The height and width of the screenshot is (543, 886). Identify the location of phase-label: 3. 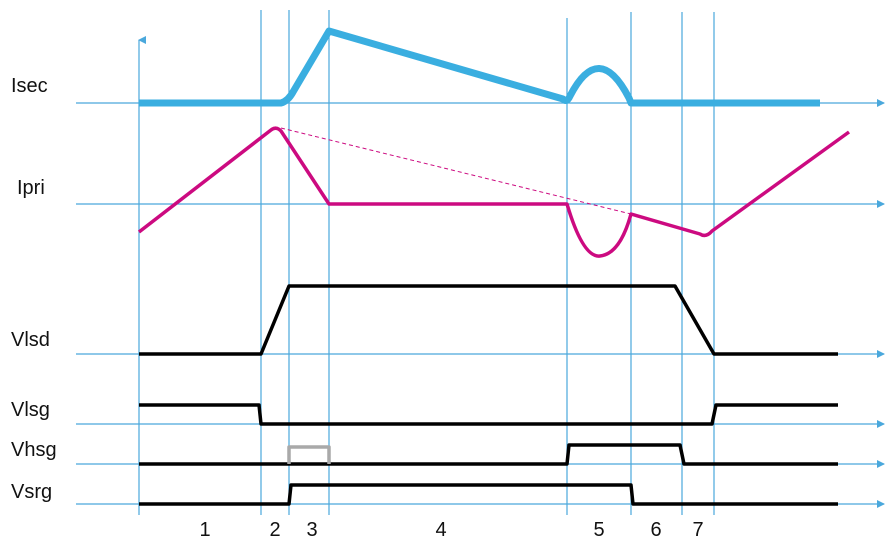
(311, 530).